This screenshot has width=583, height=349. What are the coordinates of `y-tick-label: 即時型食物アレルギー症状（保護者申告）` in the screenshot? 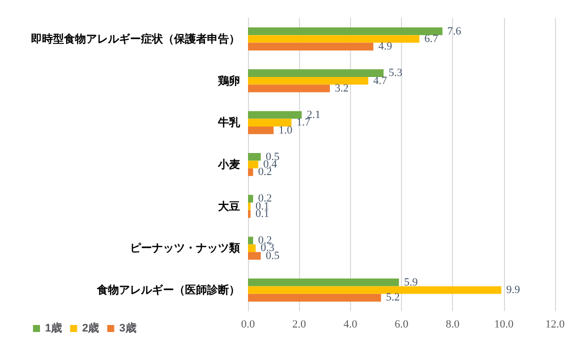 It's located at (135, 39).